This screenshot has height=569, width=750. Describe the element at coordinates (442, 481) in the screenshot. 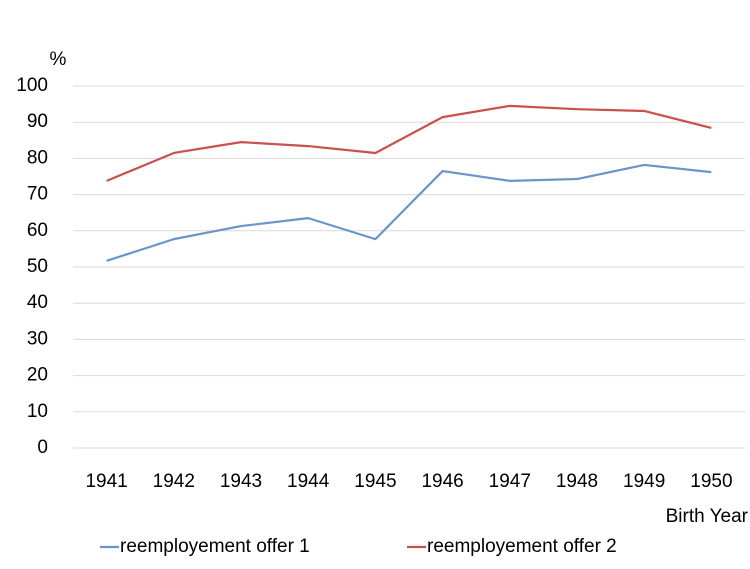

I see `x-tick-label: 1946` at that location.